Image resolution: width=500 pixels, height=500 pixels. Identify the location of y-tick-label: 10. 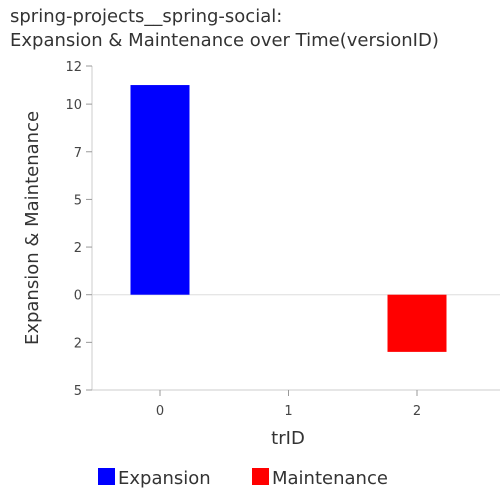
(73, 105).